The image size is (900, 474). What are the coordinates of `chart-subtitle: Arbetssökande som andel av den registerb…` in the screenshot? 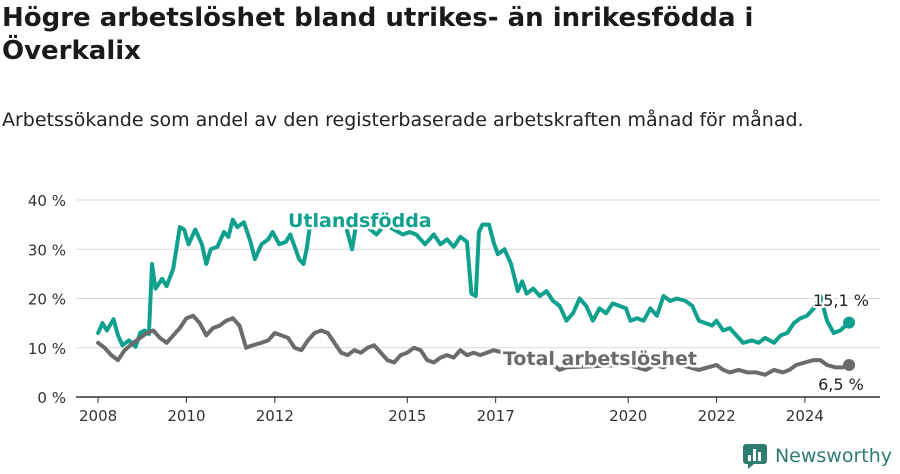 It's located at (403, 120).